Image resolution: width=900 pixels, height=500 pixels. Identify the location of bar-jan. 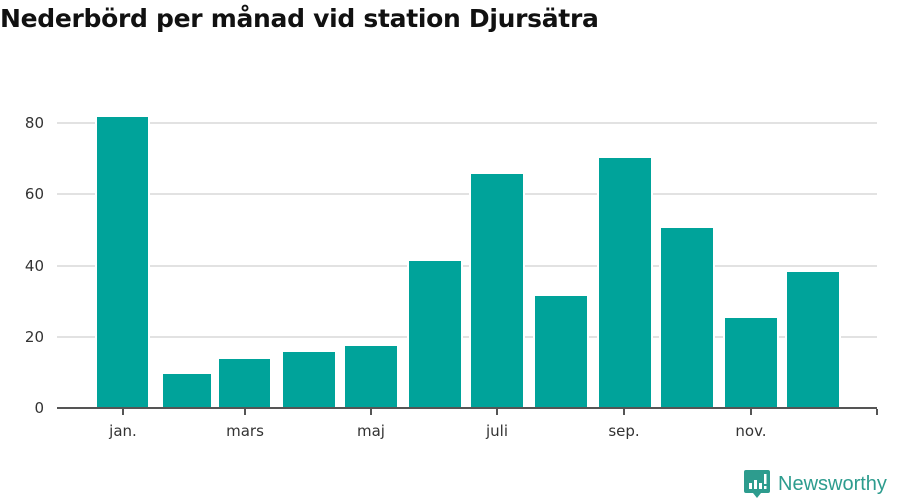
(122, 262).